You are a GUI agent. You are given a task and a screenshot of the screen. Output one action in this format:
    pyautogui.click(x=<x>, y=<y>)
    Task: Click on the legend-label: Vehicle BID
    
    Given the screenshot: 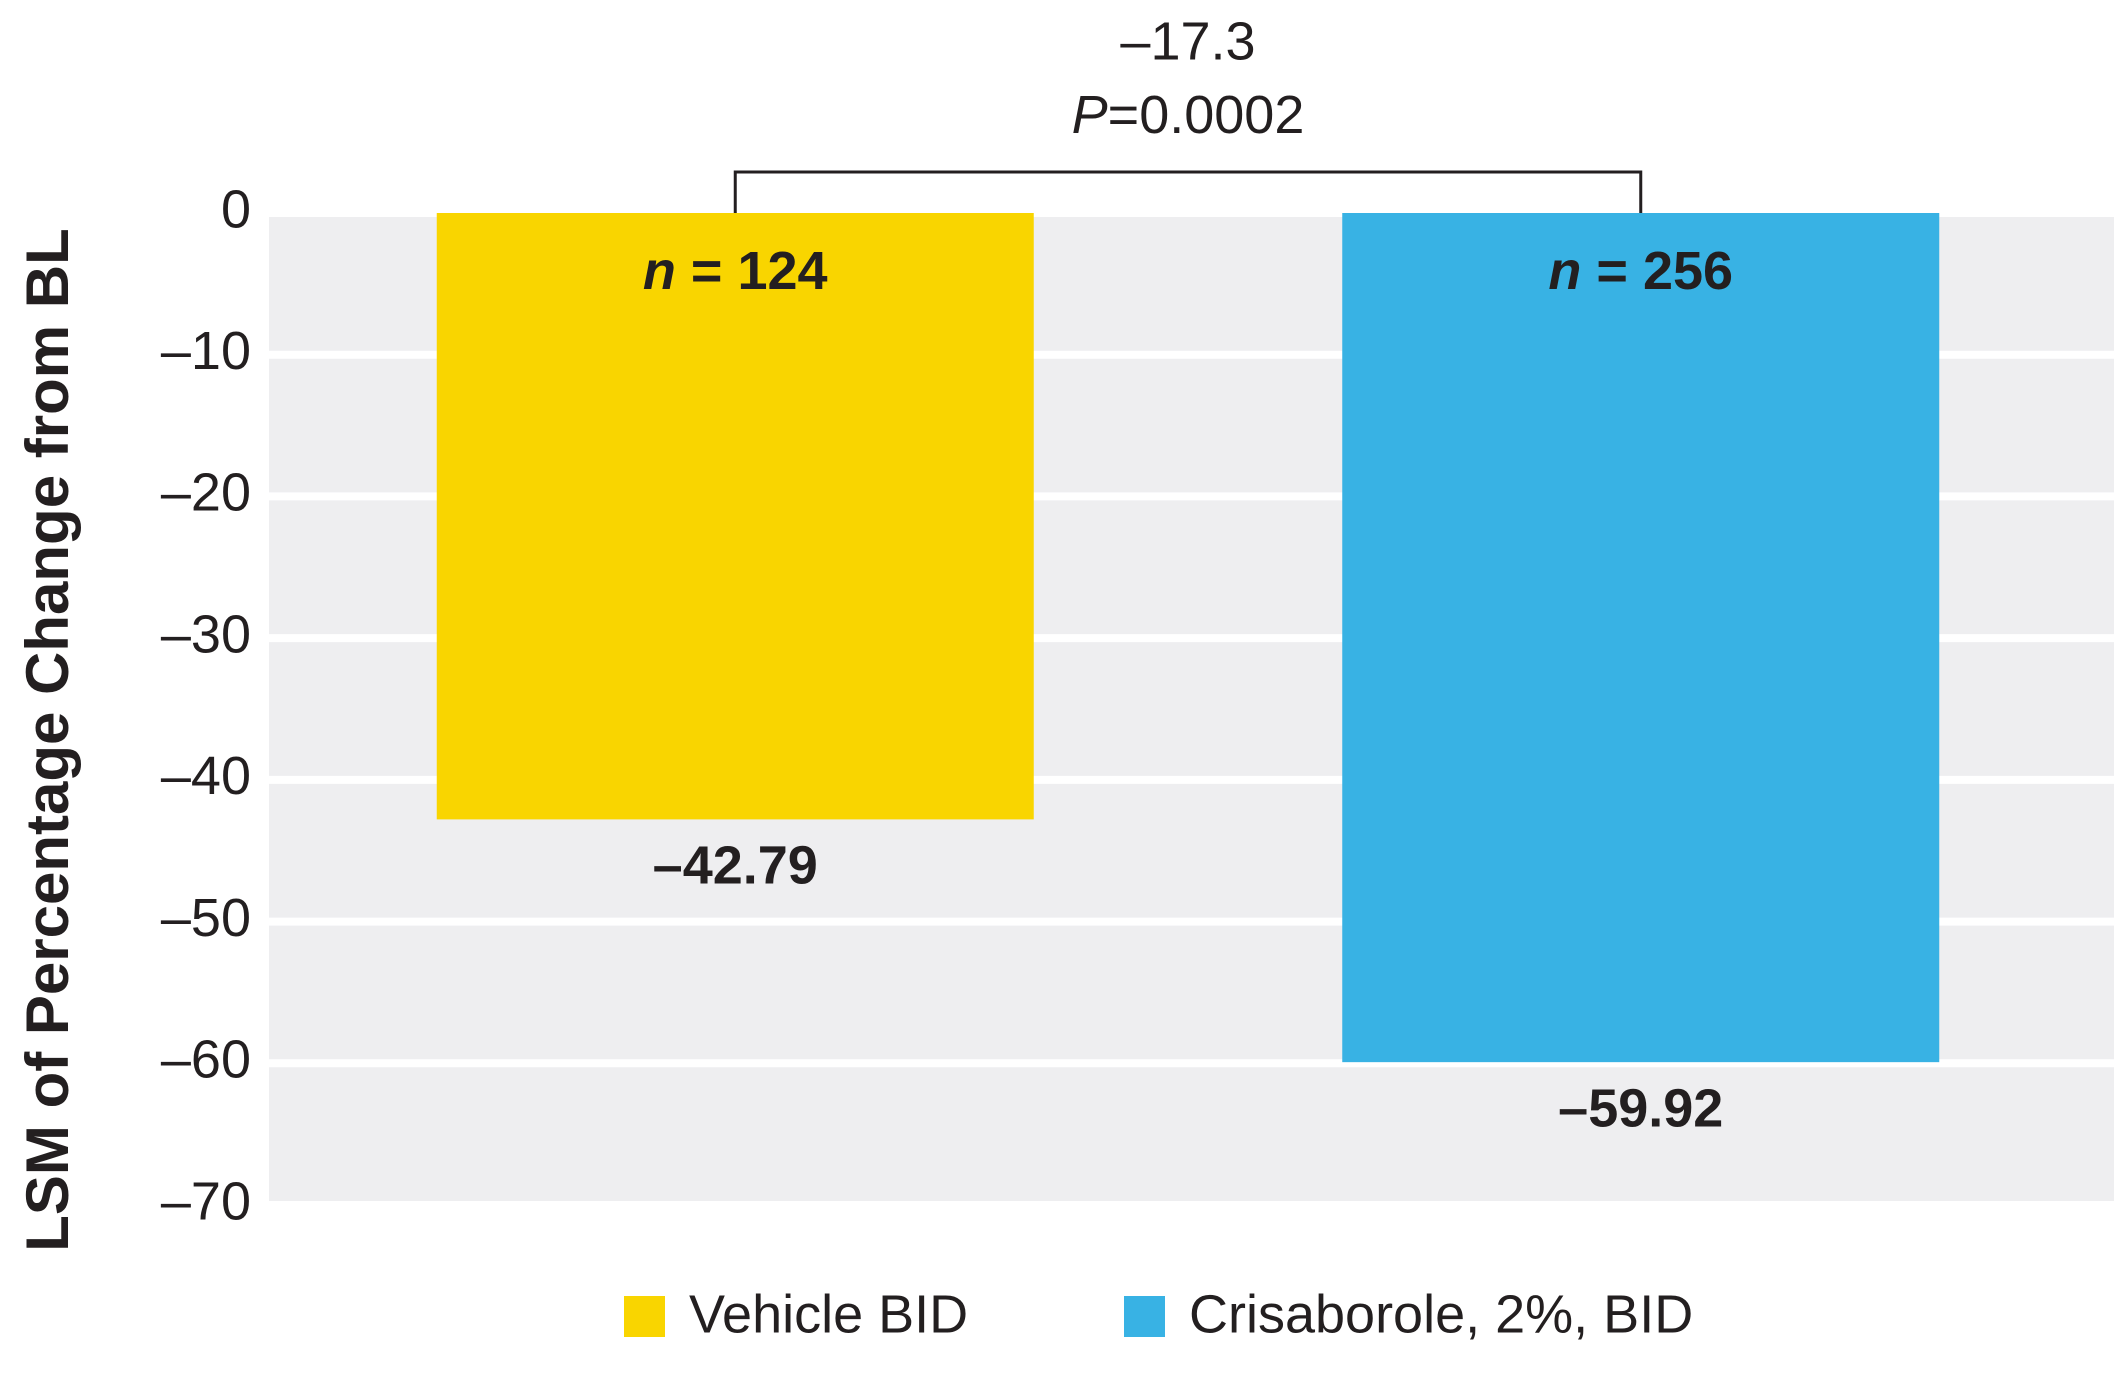 What is the action you would take?
    pyautogui.click(x=828, y=1314)
    